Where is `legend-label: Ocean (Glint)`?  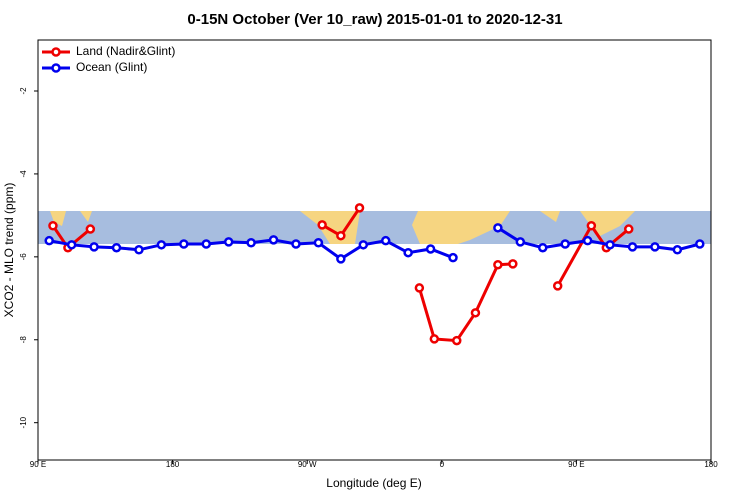
legend-label: Ocean (Glint) is located at coordinates (111, 67).